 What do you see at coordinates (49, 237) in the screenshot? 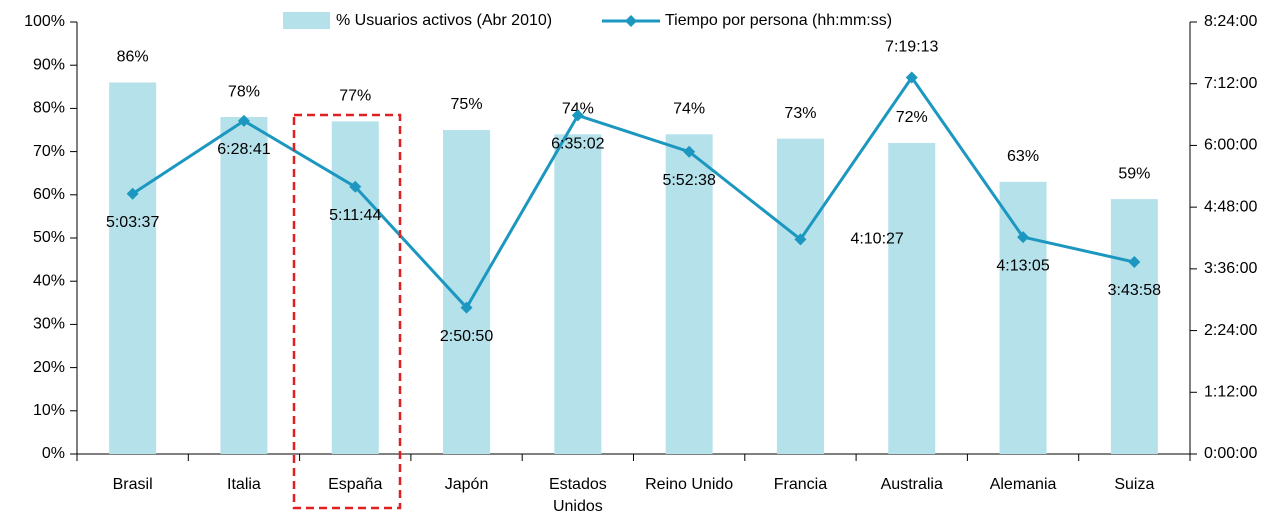
I see `y-tick-label: 50%` at bounding box center [49, 237].